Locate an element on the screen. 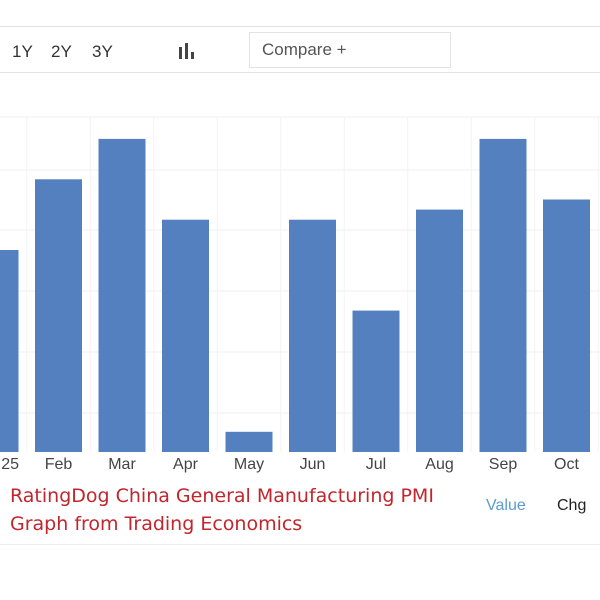 The image size is (600, 600). bar-mar is located at coordinates (122, 295).